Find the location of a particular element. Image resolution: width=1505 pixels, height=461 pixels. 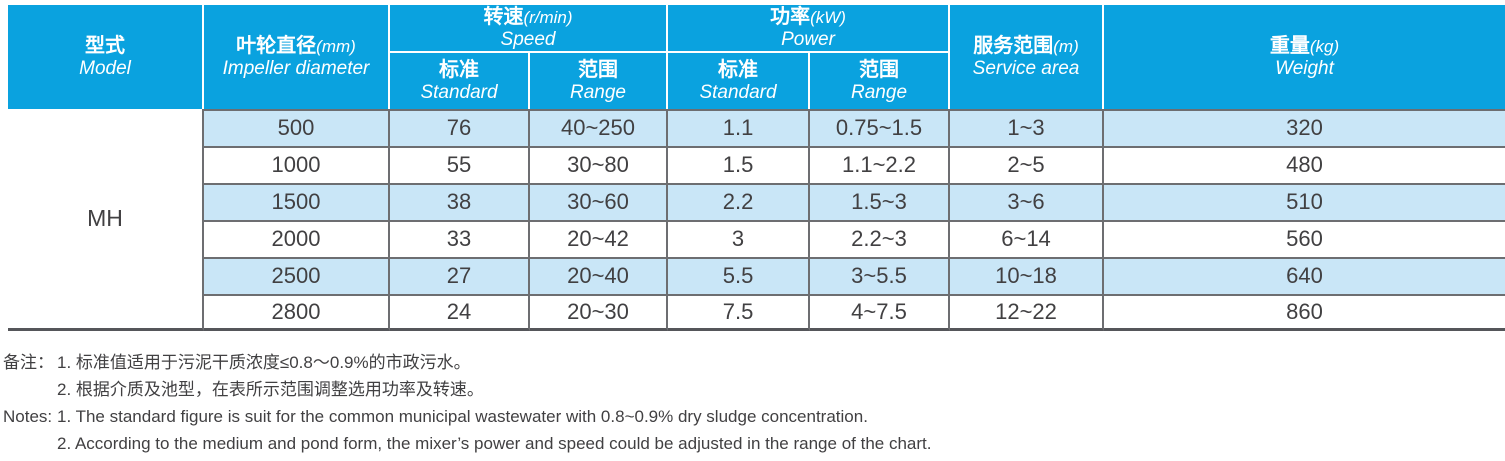

header-impeller-zh: 叶轮直径(mm) is located at coordinates (296, 46).